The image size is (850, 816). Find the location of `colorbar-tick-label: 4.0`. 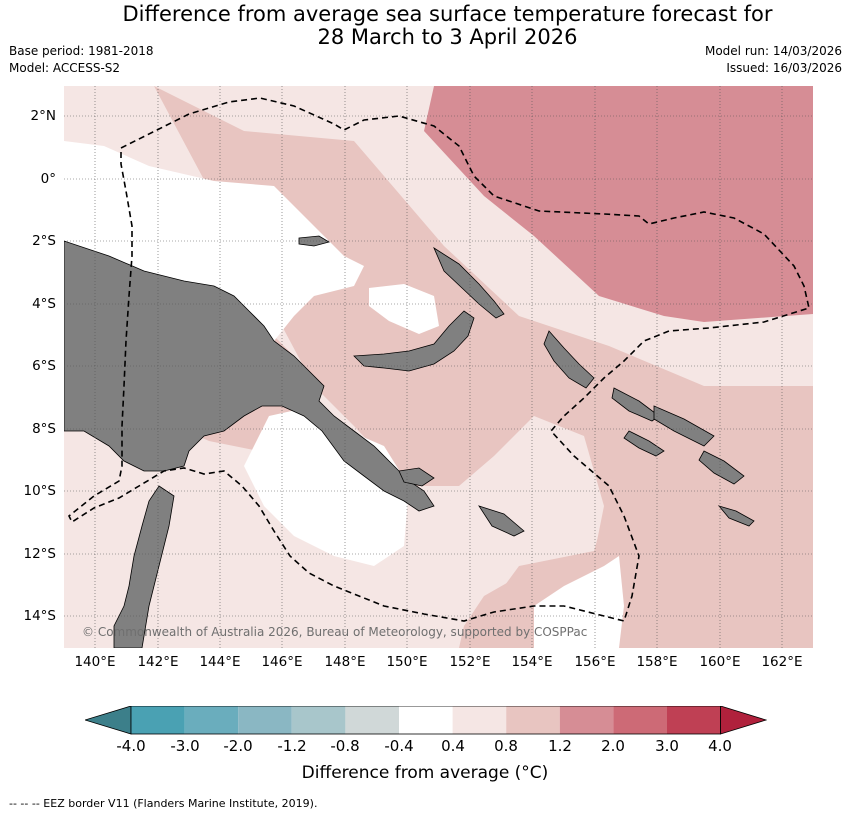

colorbar-tick-label: 4.0 is located at coordinates (720, 746).